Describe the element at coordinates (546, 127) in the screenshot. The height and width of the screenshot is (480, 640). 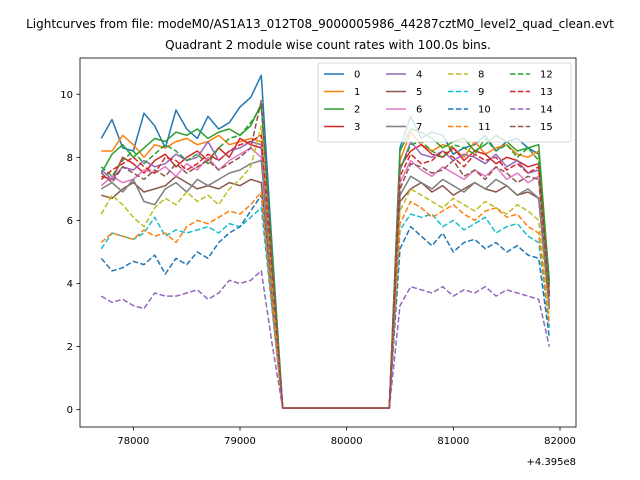
I see `legend-label-15: 15` at that location.